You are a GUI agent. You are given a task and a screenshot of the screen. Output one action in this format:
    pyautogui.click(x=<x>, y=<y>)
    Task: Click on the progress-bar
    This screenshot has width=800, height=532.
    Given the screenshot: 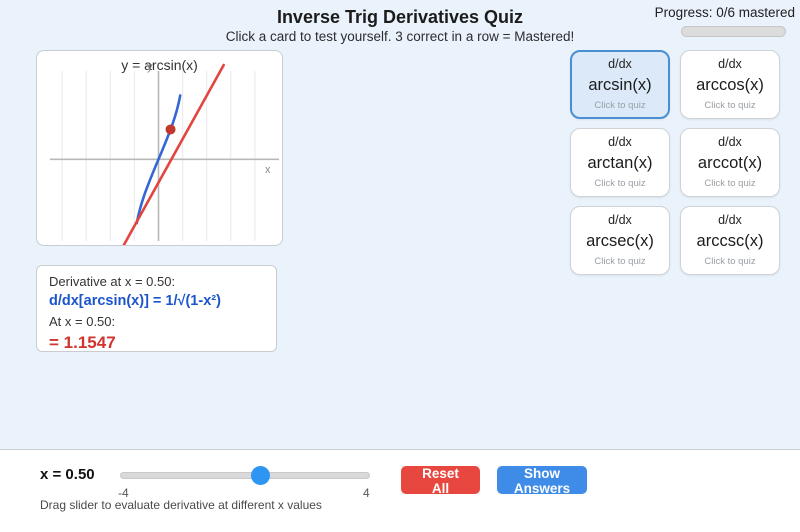 What is the action you would take?
    pyautogui.click(x=733, y=31)
    